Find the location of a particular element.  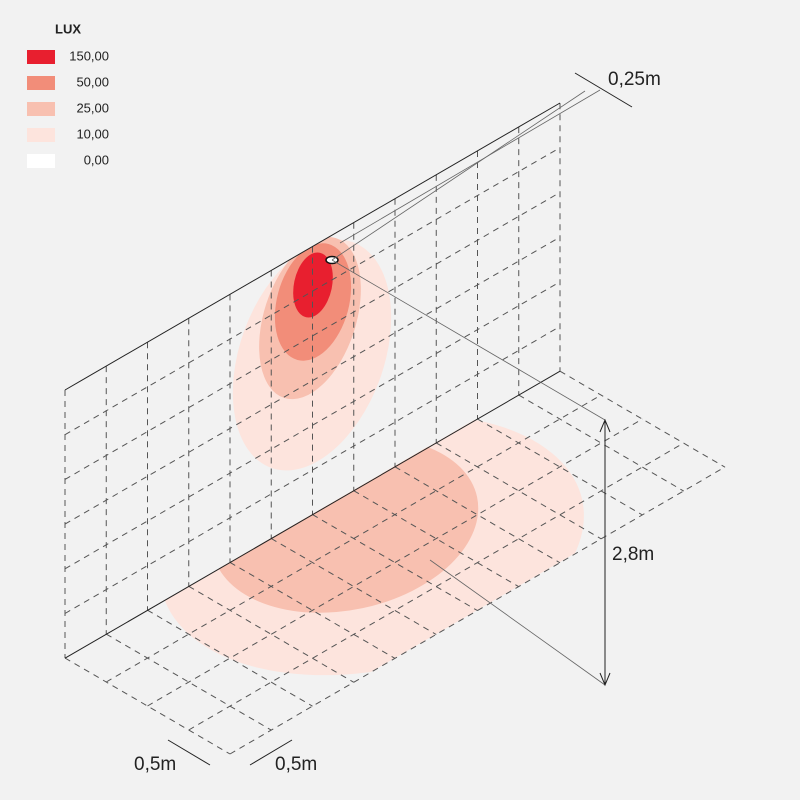

offset-label: 0,25m is located at coordinates (634, 79).